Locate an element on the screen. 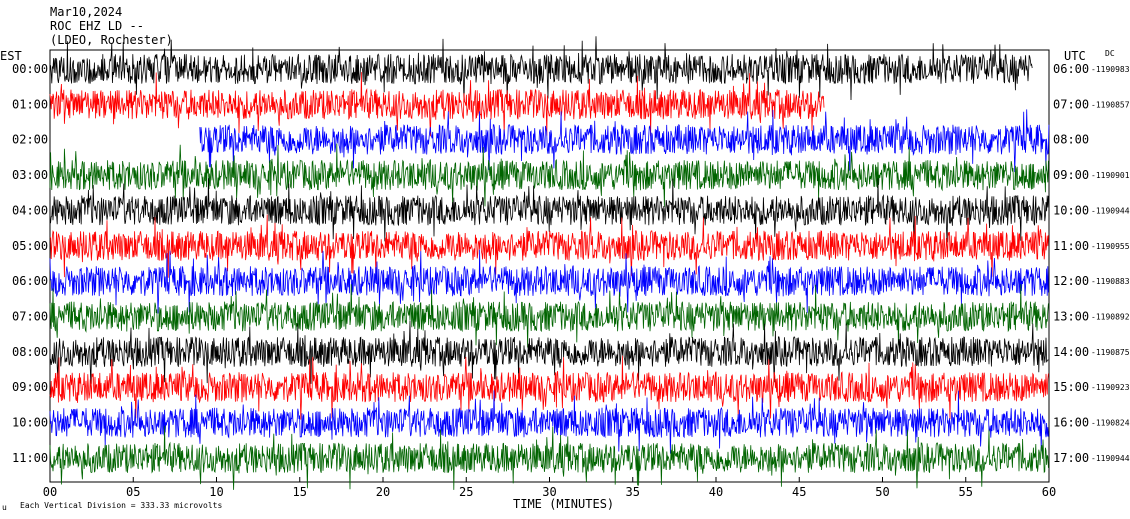 The height and width of the screenshot is (519, 1130). dc-offset-label: -1190857 is located at coordinates (1110, 104).